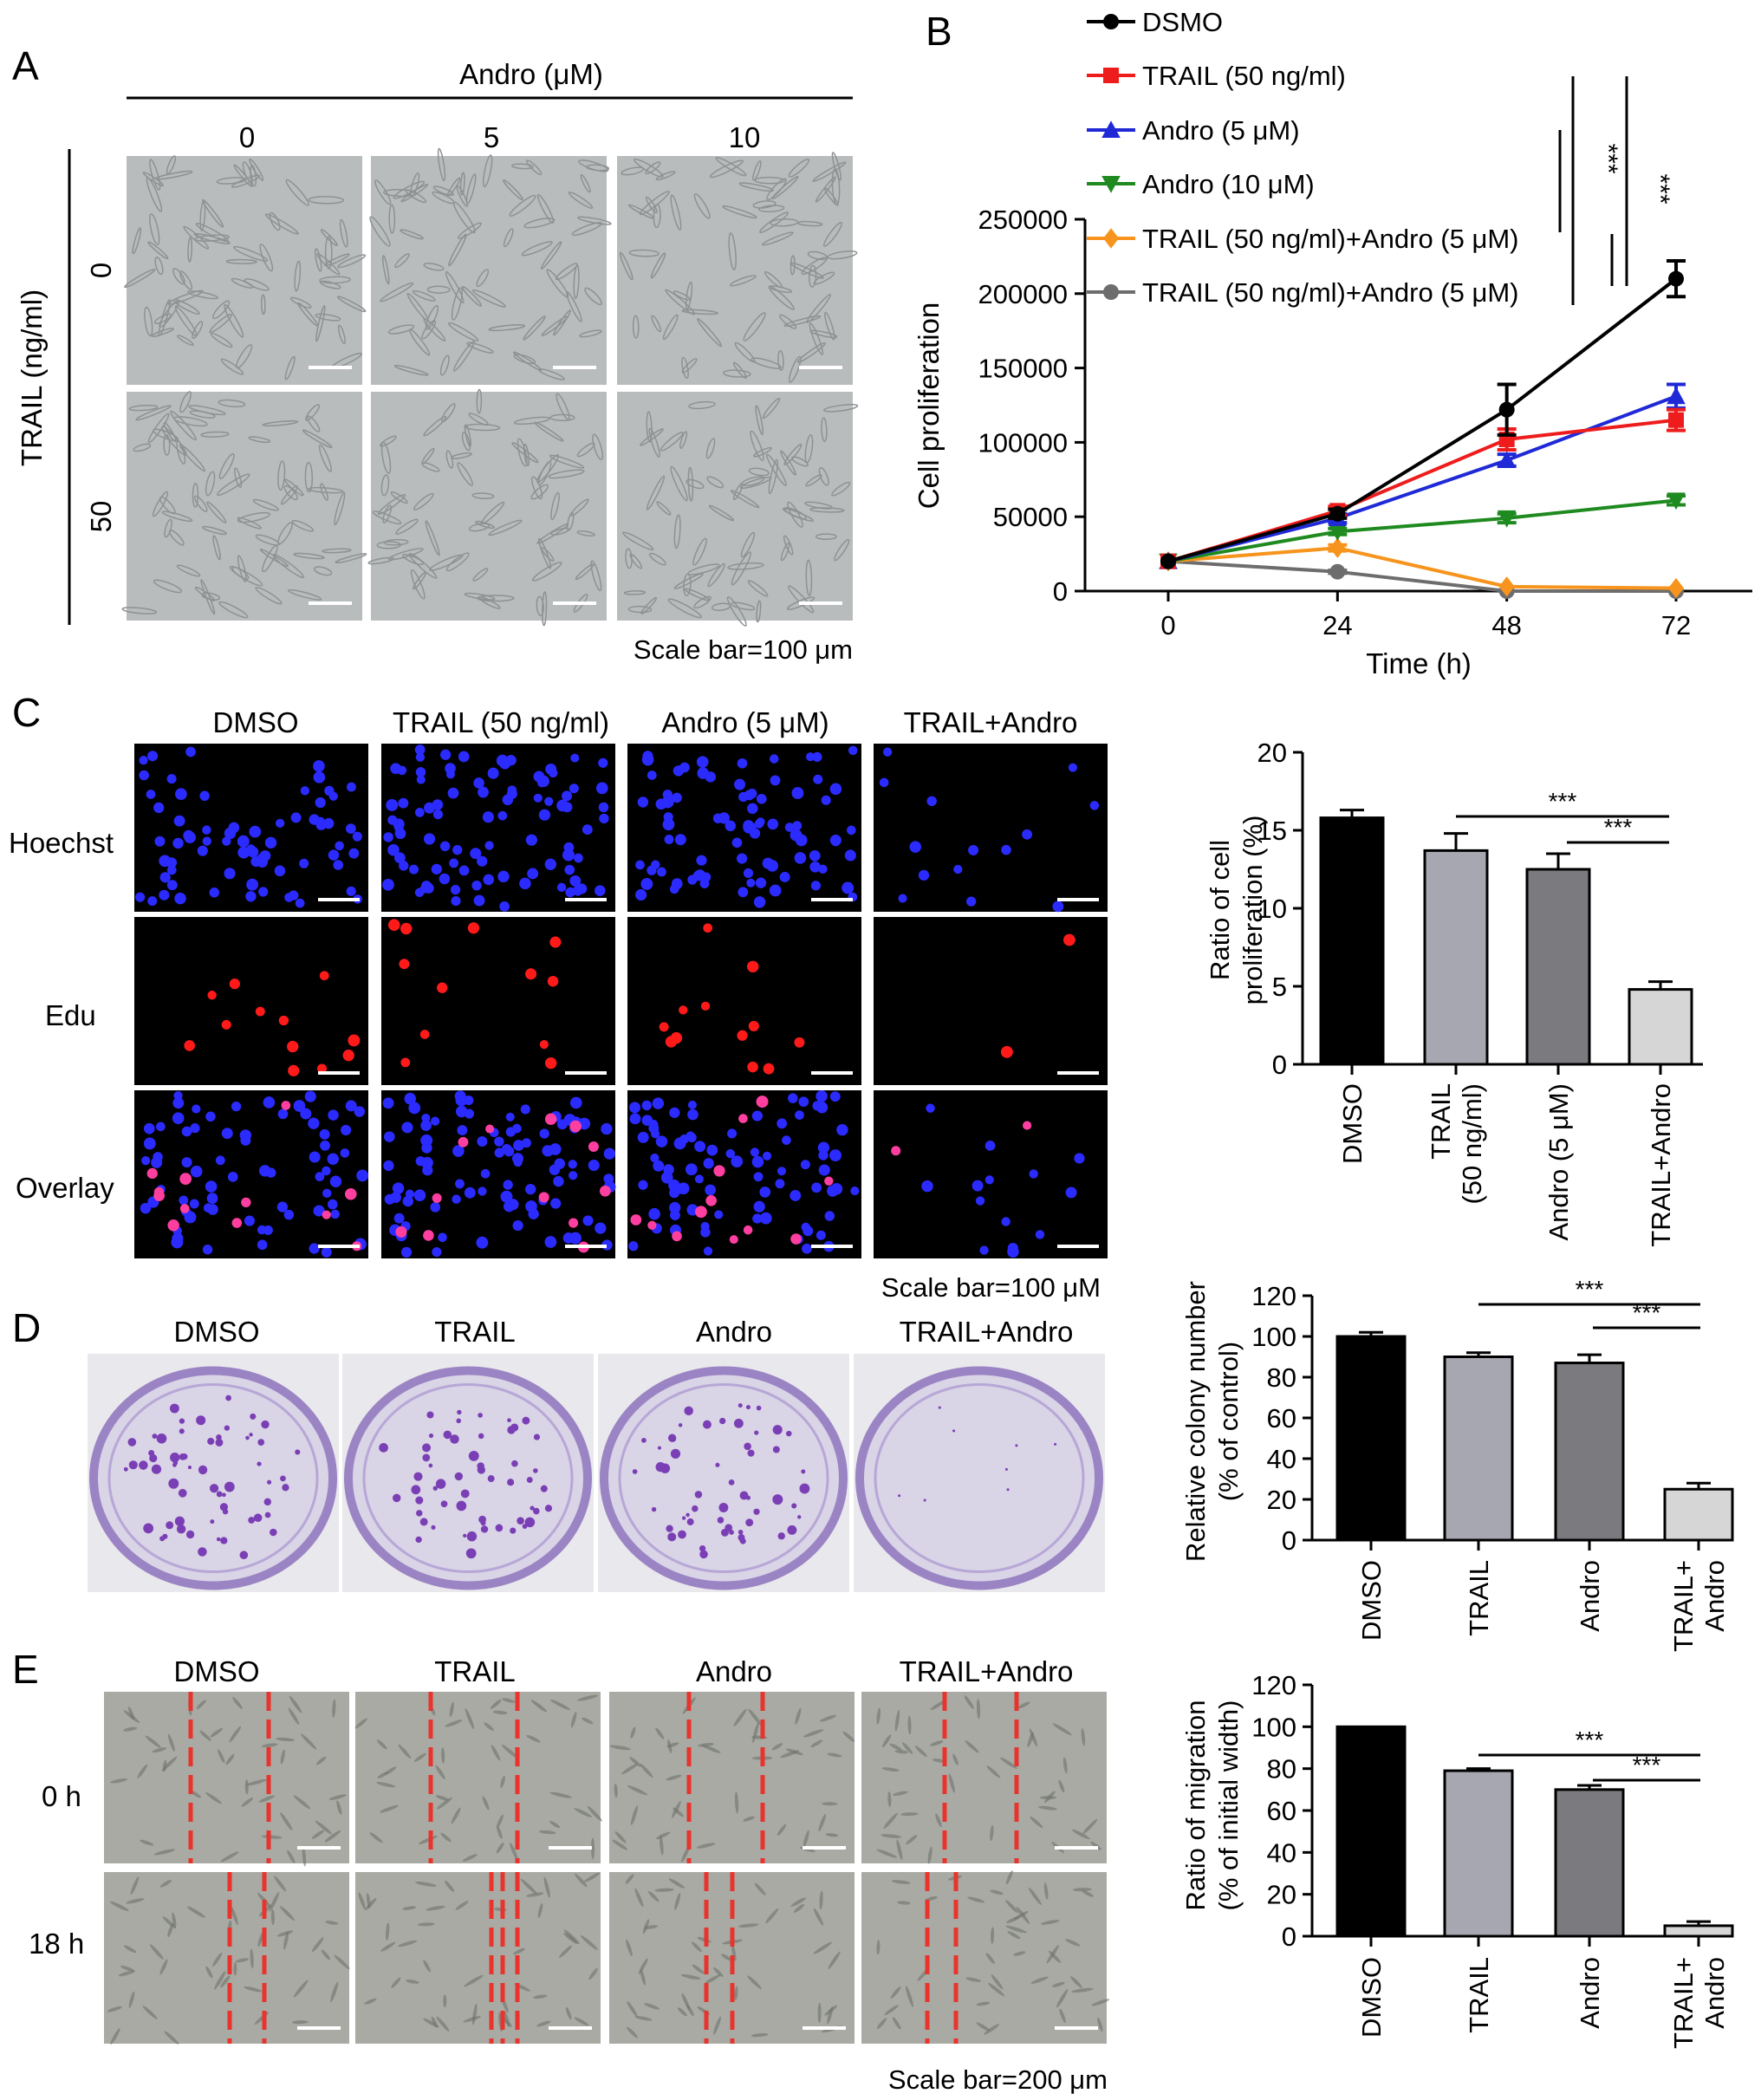 The width and height of the screenshot is (1761, 2100). What do you see at coordinates (979, 1478) in the screenshot?
I see `culture-plate` at bounding box center [979, 1478].